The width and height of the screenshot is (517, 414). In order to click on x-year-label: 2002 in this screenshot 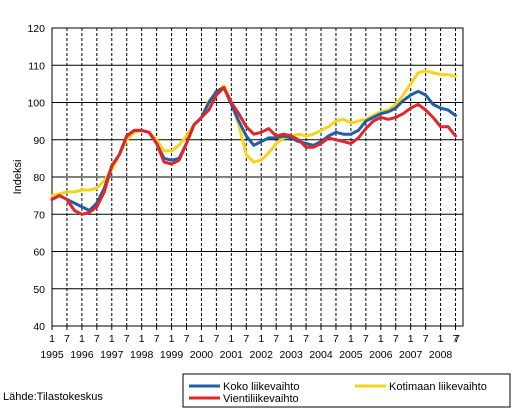, I will do `click(262, 355)`.